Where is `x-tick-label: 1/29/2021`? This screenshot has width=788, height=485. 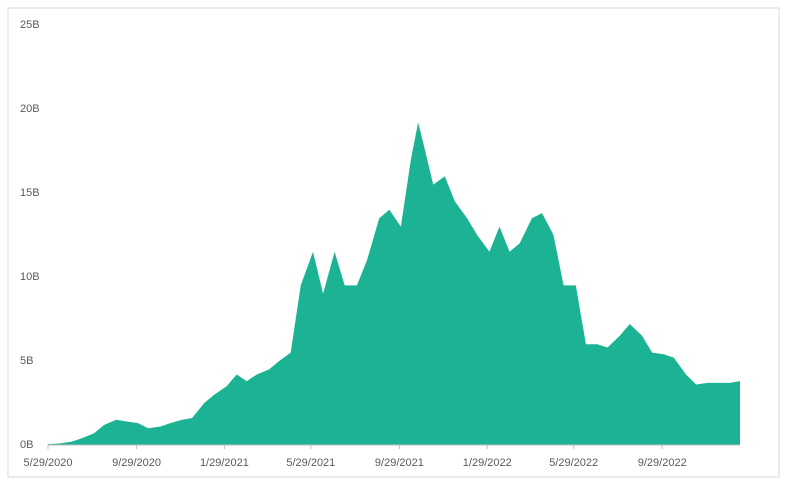
x-tick-label: 1/29/2021 is located at coordinates (224, 463).